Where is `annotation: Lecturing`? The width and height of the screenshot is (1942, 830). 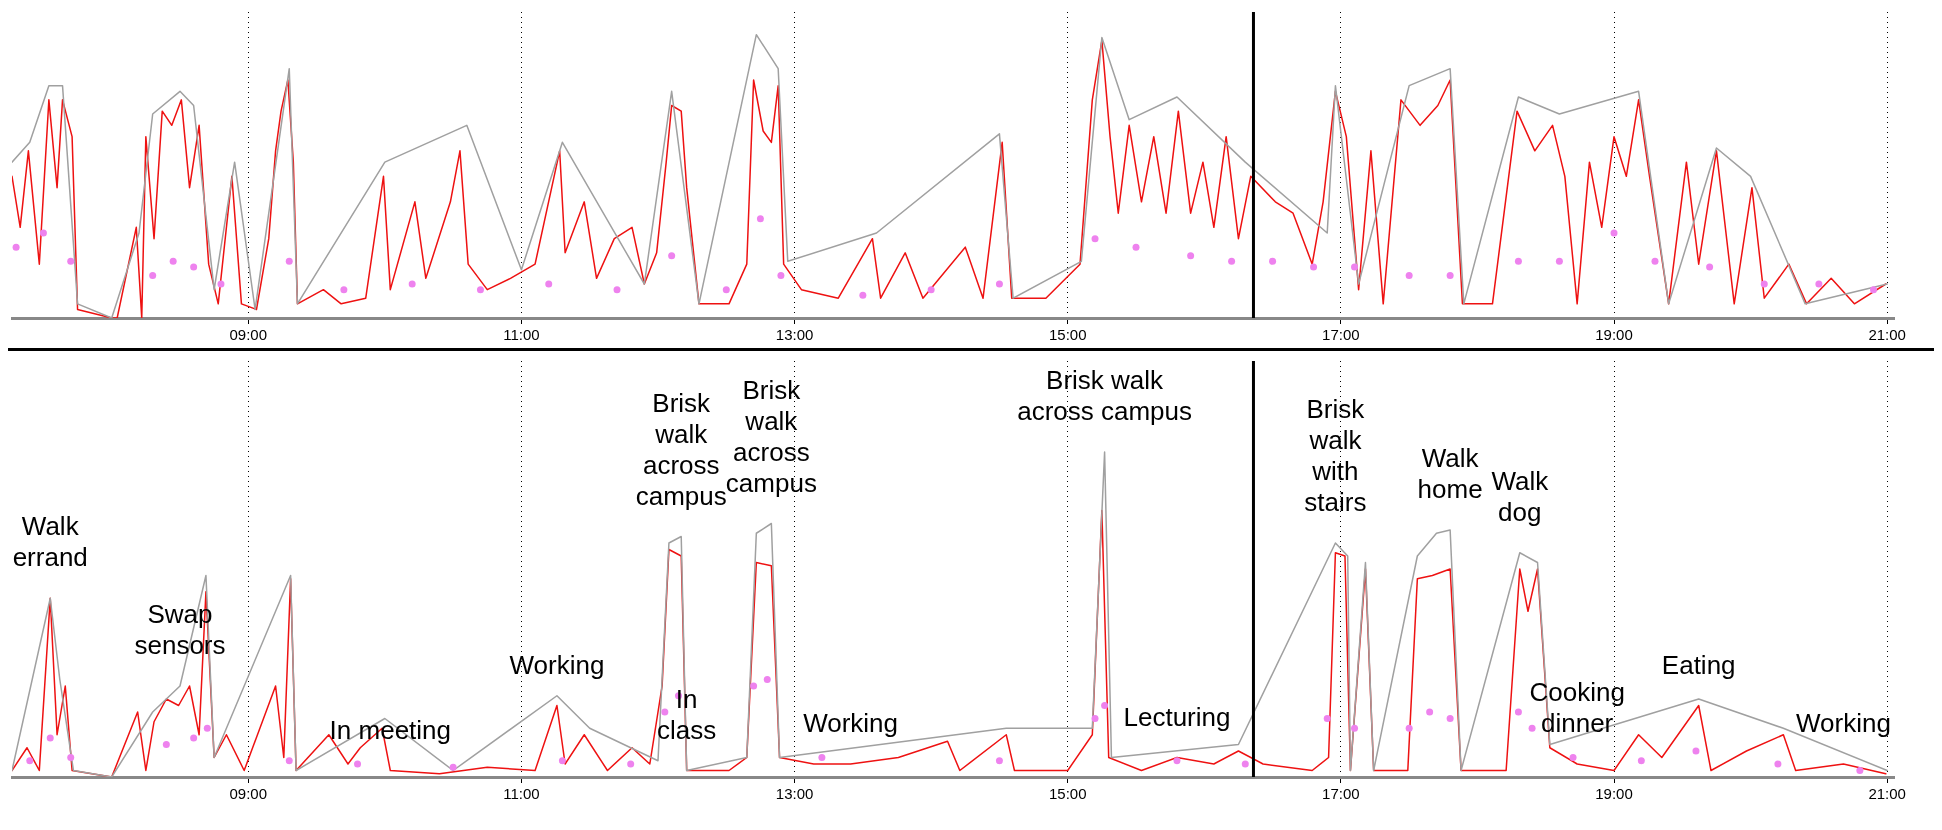 annotation: Lecturing is located at coordinates (1177, 716).